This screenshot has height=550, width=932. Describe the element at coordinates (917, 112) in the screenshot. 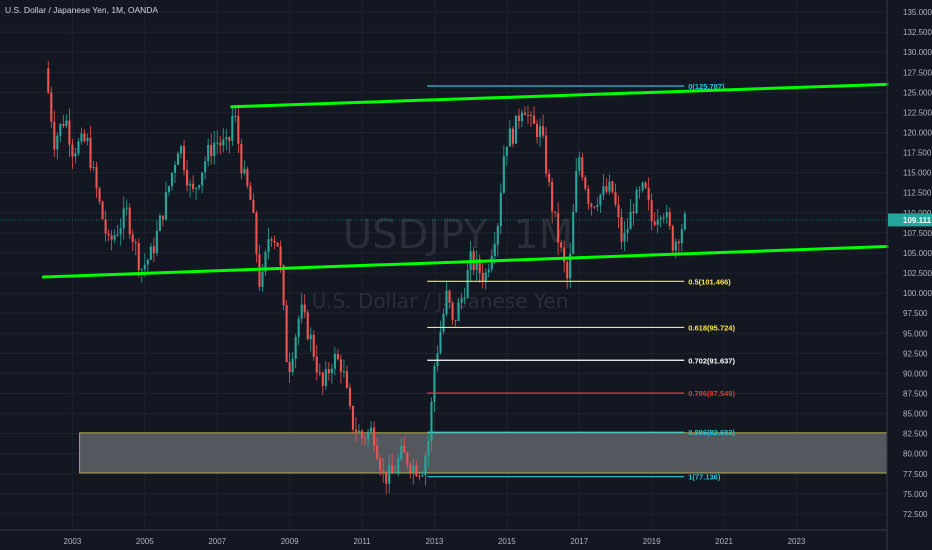

I see `price-tick-label: 122.500` at that location.